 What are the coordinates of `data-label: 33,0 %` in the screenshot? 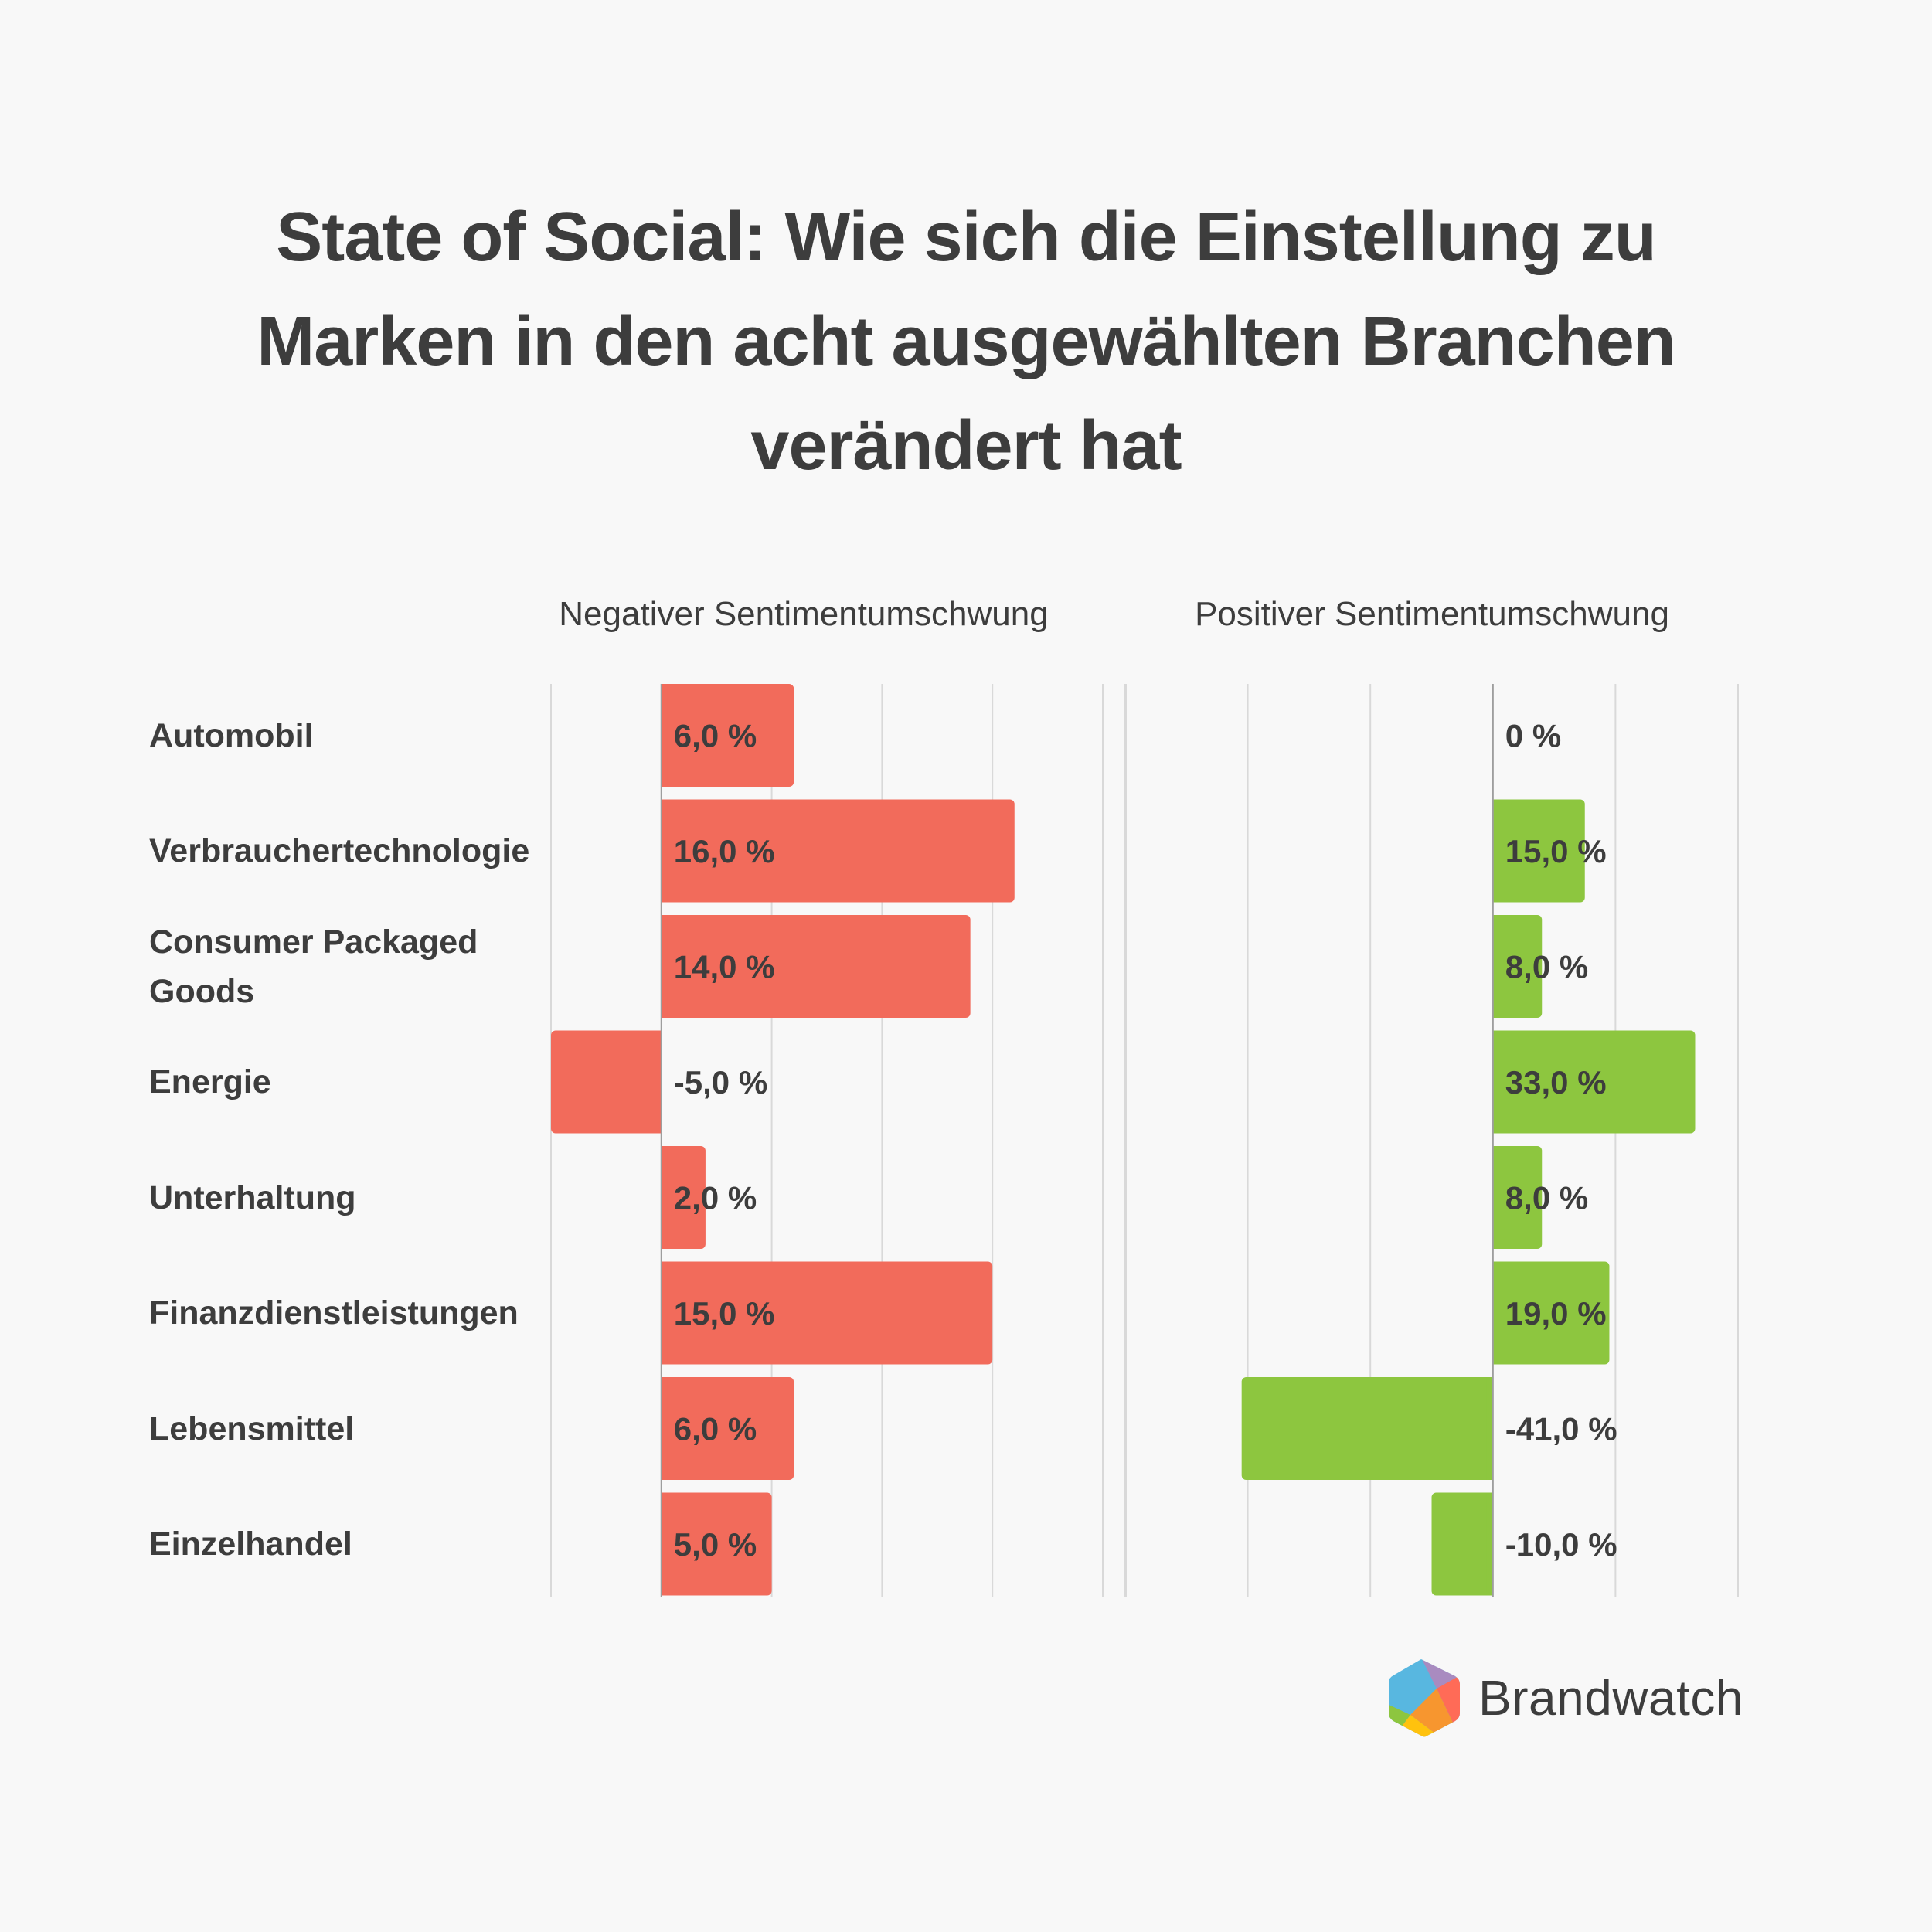 It's located at (1556, 1082).